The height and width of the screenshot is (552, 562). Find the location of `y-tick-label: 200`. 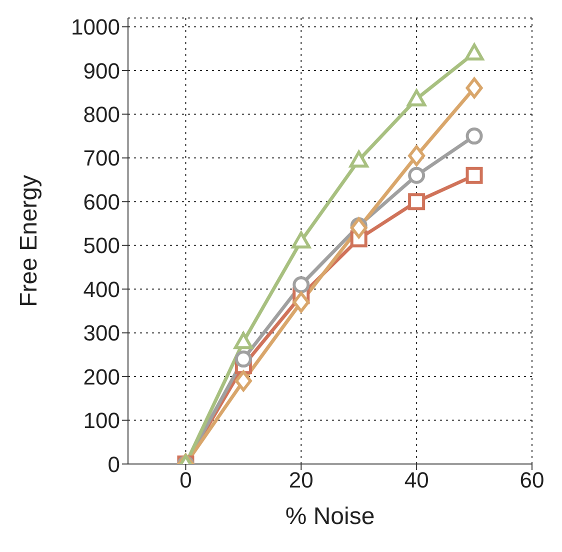

y-tick-label: 200 is located at coordinates (101, 377).